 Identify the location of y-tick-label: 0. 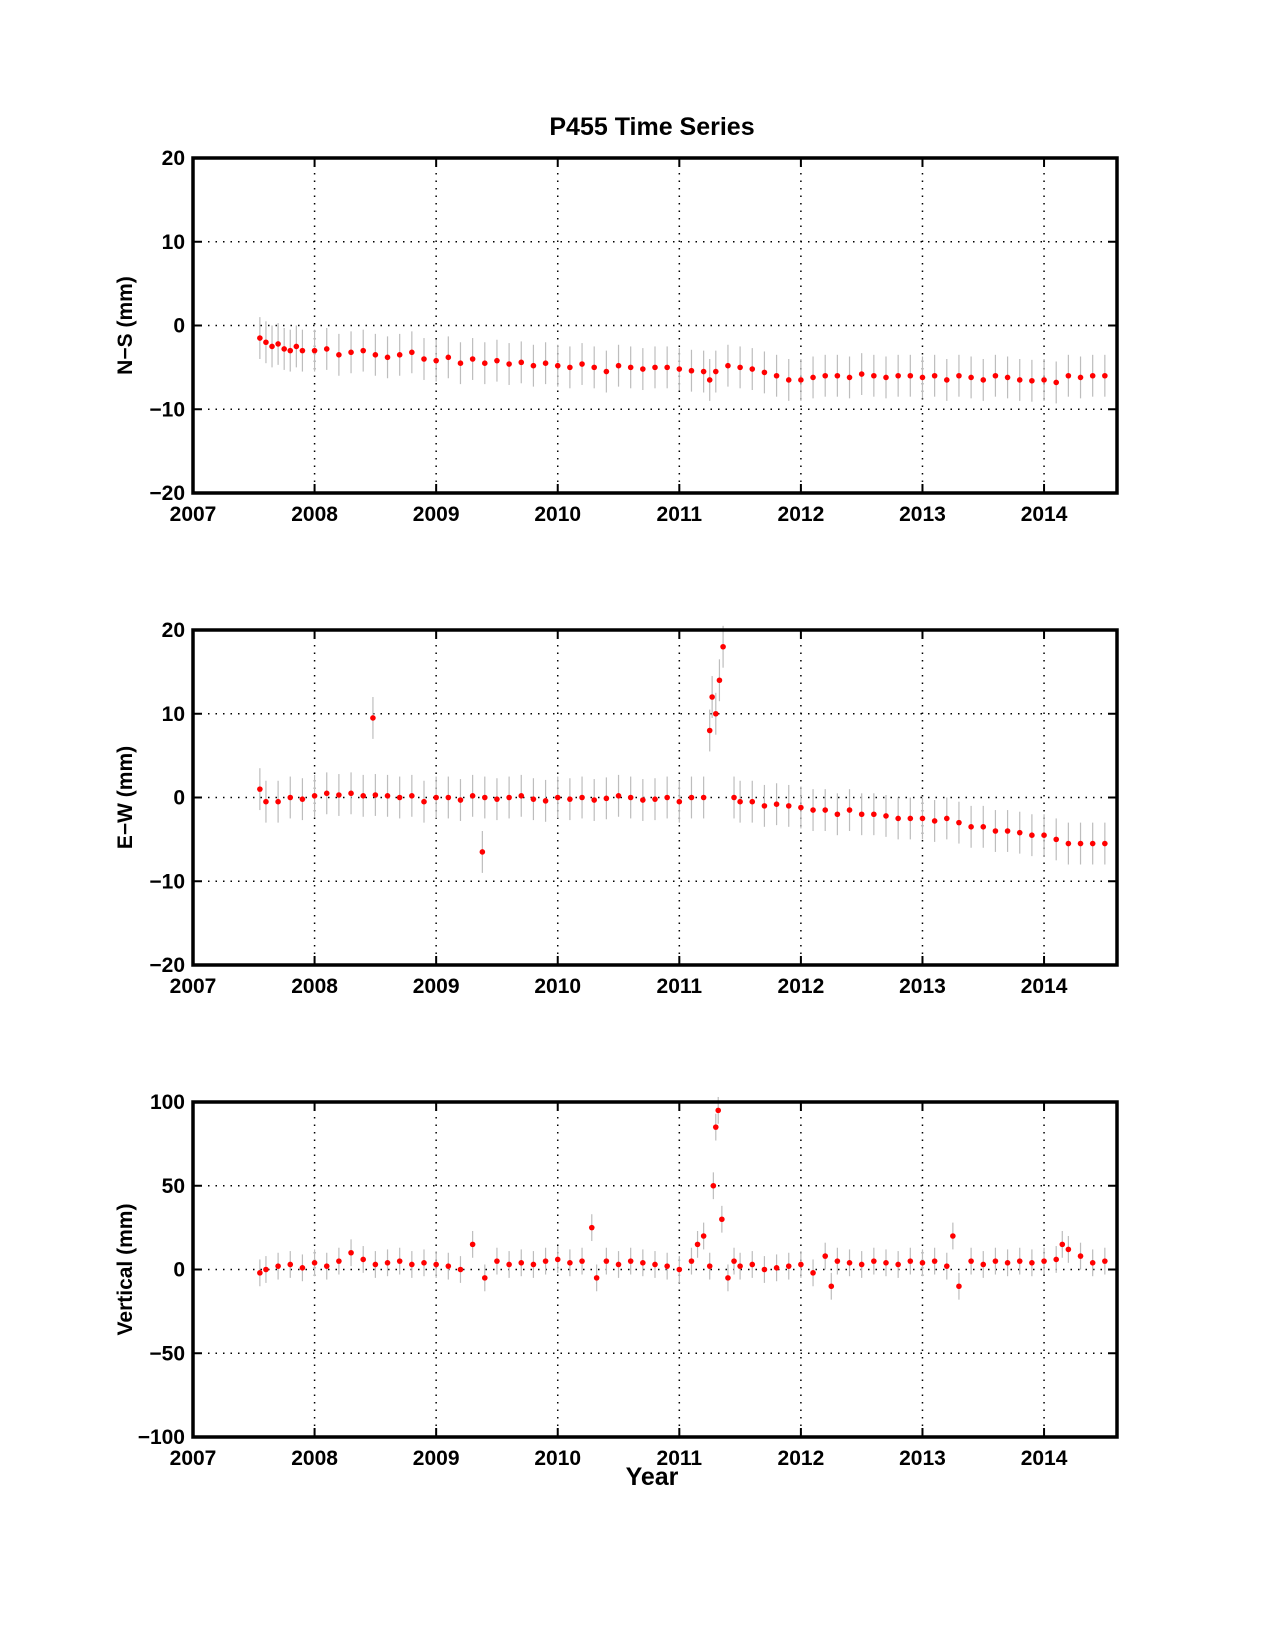
(179, 798).